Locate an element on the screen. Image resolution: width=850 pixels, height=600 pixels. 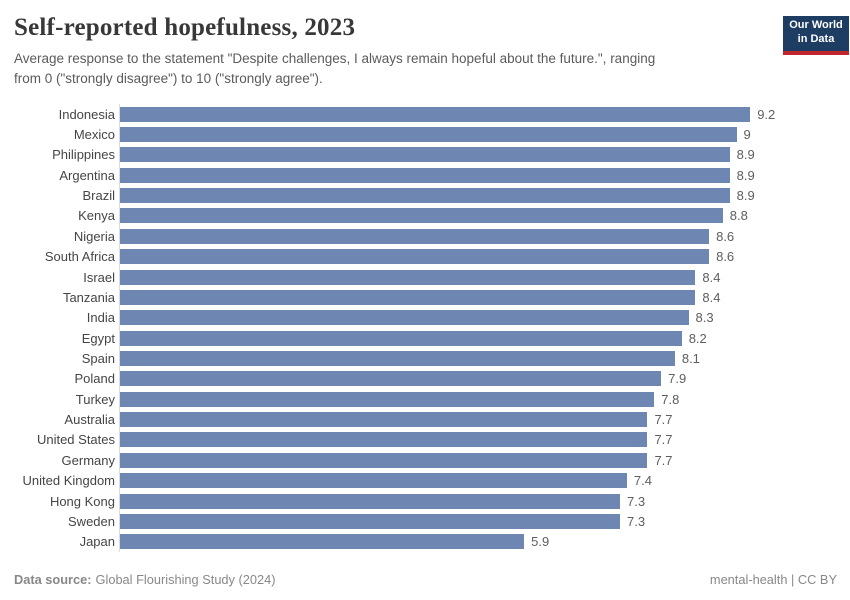
bar-track: 8.4 is located at coordinates (484, 277).